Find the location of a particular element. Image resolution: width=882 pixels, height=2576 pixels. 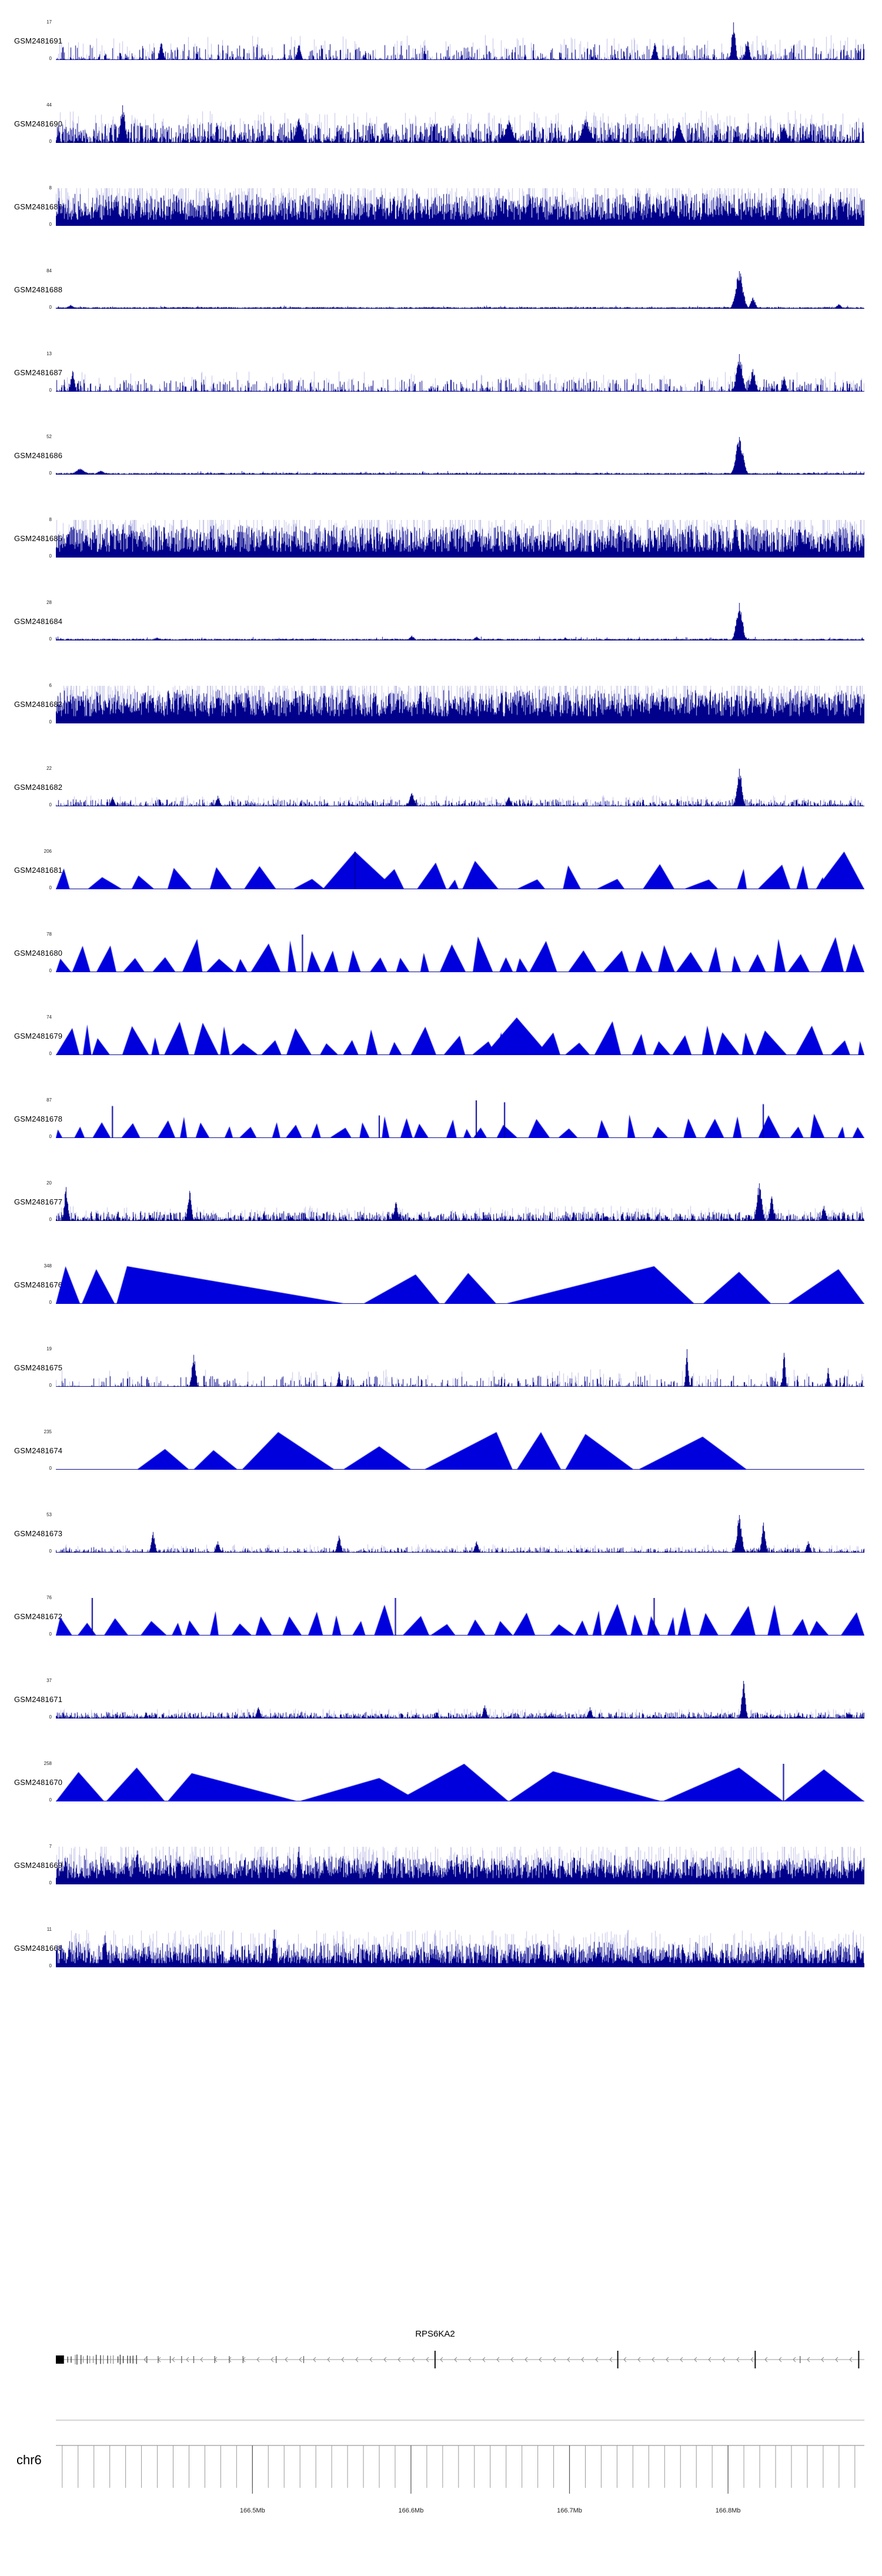

track-sample-label: GSM2481687 is located at coordinates (38, 372).